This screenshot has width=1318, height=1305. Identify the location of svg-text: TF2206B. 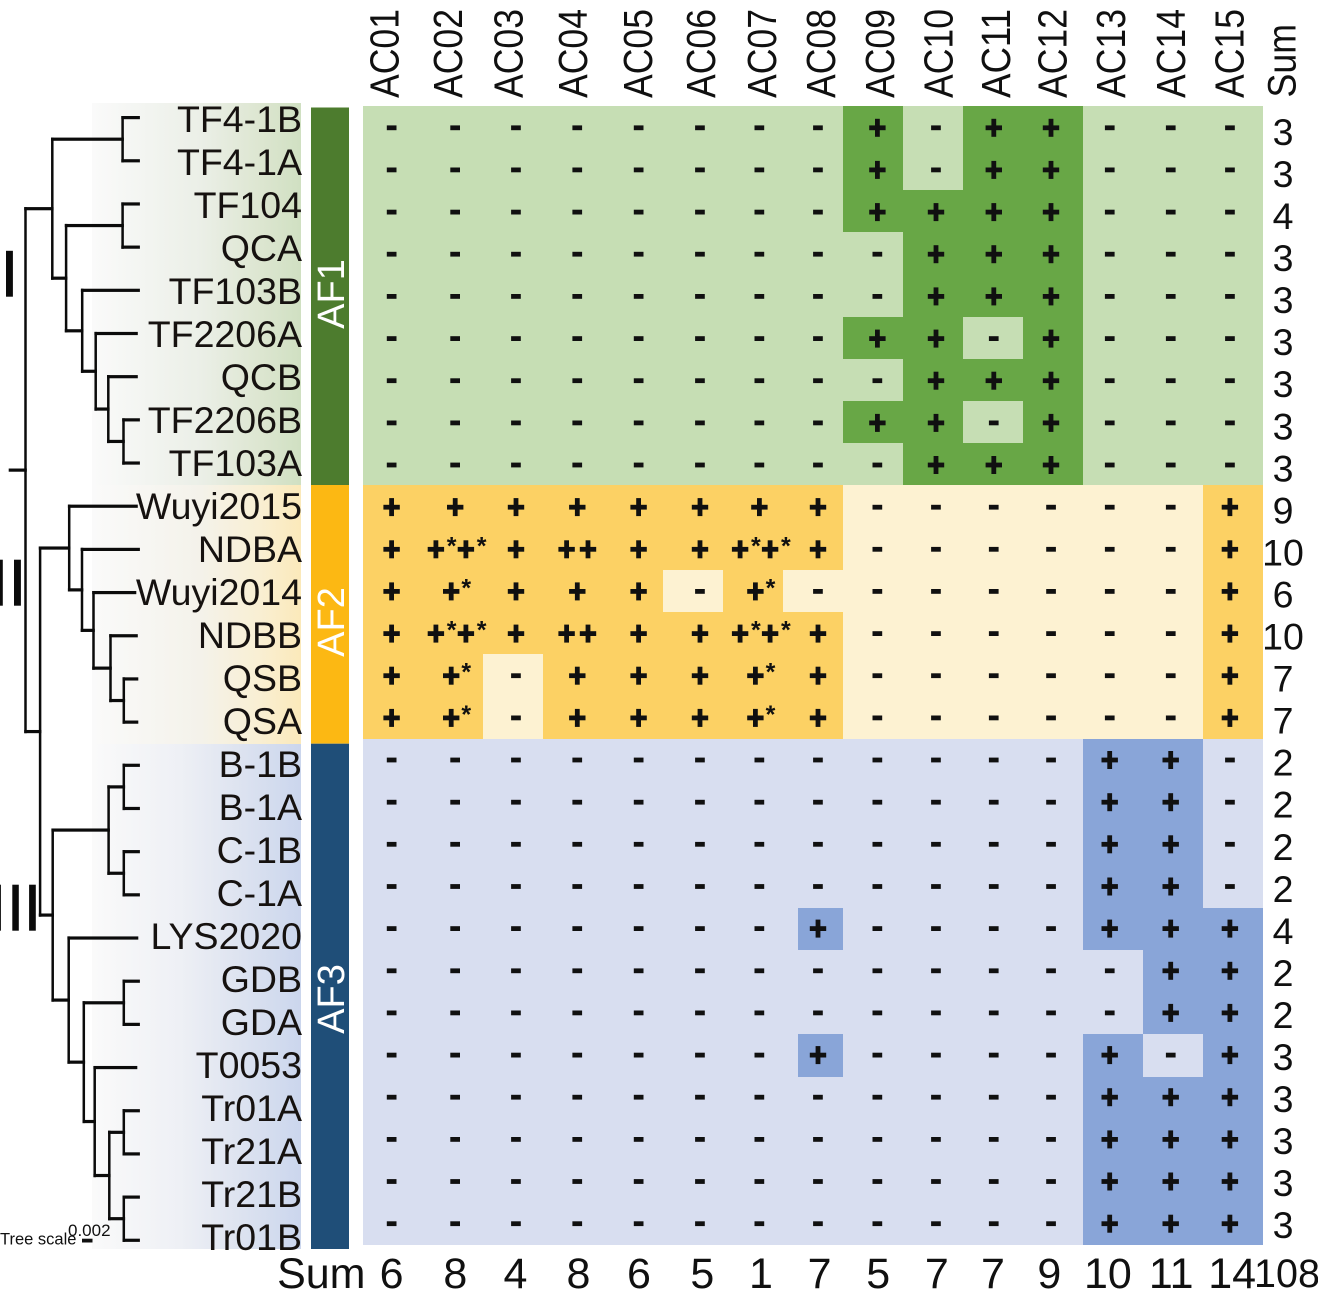
(225, 420).